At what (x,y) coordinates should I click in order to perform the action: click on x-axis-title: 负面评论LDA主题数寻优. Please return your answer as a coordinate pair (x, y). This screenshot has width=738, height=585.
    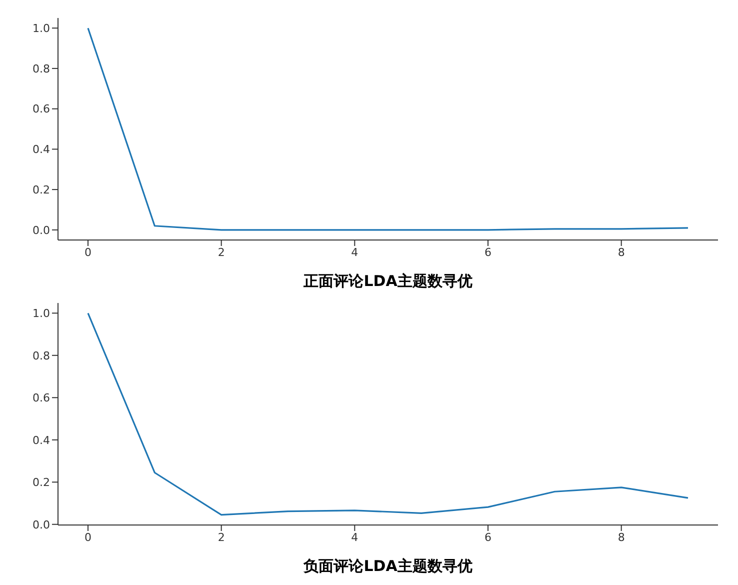
    Looking at the image, I should click on (387, 566).